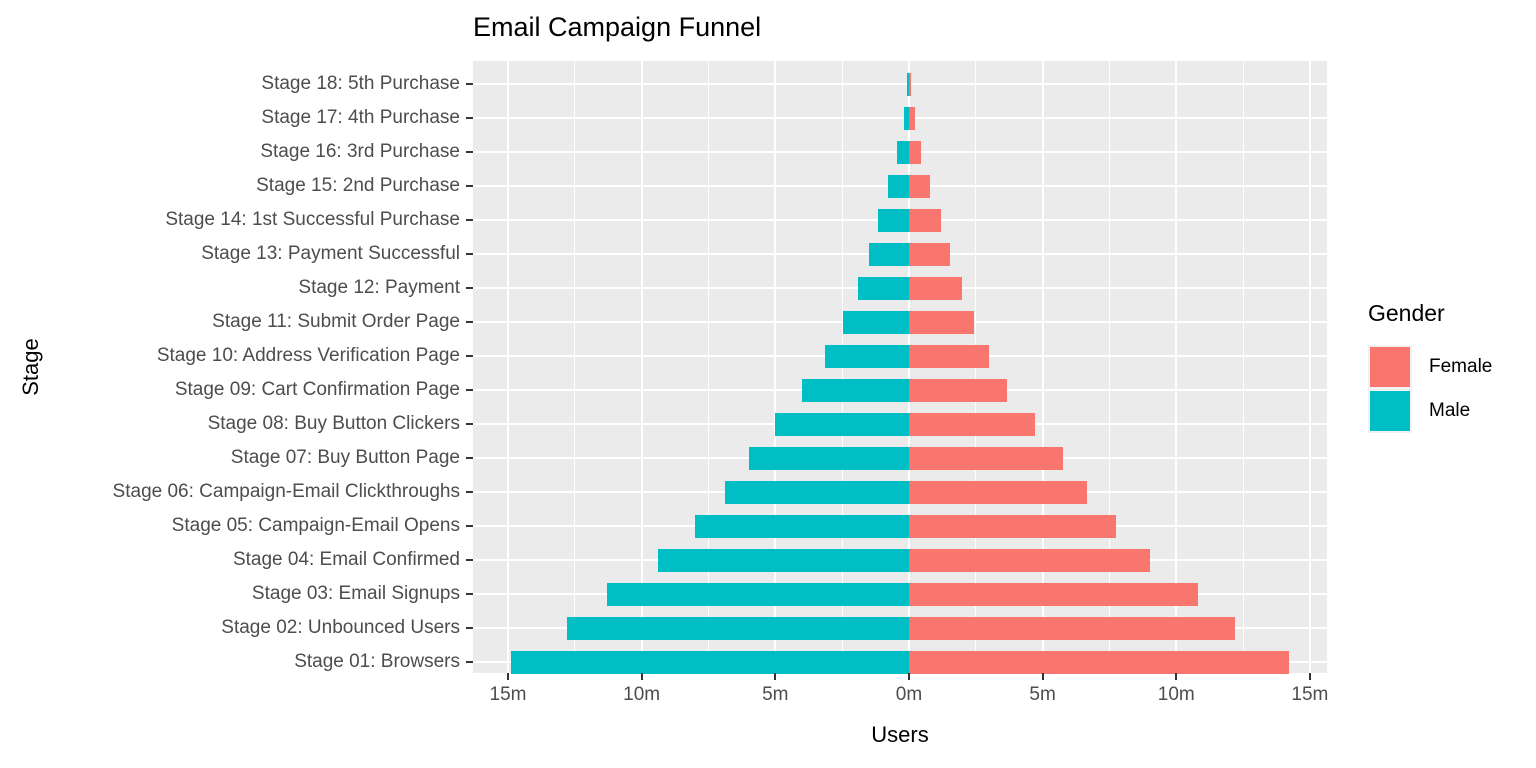 This screenshot has height=768, width=1536. What do you see at coordinates (317, 389) in the screenshot?
I see `y-tick-label: Stage 09: Cart Confirmation Page` at bounding box center [317, 389].